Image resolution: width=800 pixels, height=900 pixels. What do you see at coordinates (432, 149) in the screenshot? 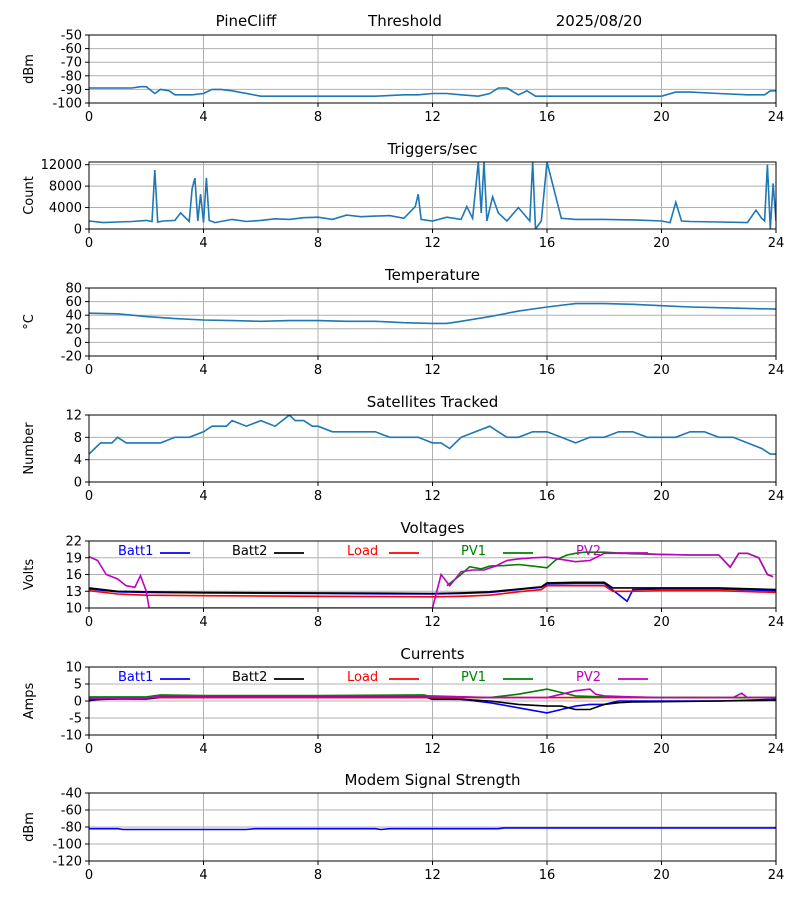
I see `panel-title: Triggers/sec` at bounding box center [432, 149].